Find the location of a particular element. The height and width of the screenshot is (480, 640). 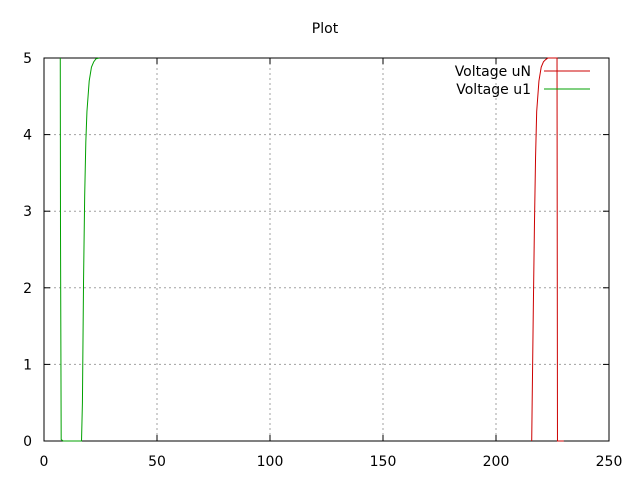

x-tick-label: 200 is located at coordinates (496, 462).